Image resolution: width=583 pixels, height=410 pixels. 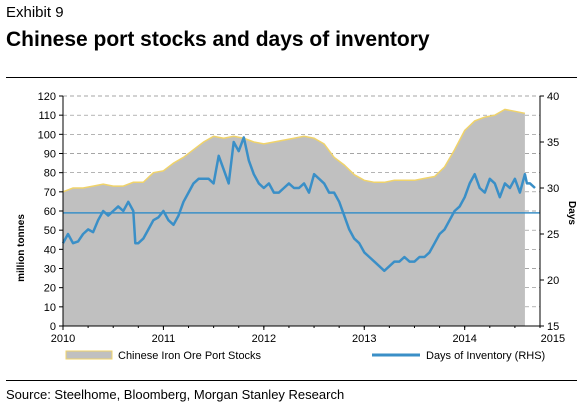 What do you see at coordinates (53, 327) in the screenshot?
I see `y-left-tick-label: 0` at bounding box center [53, 327].